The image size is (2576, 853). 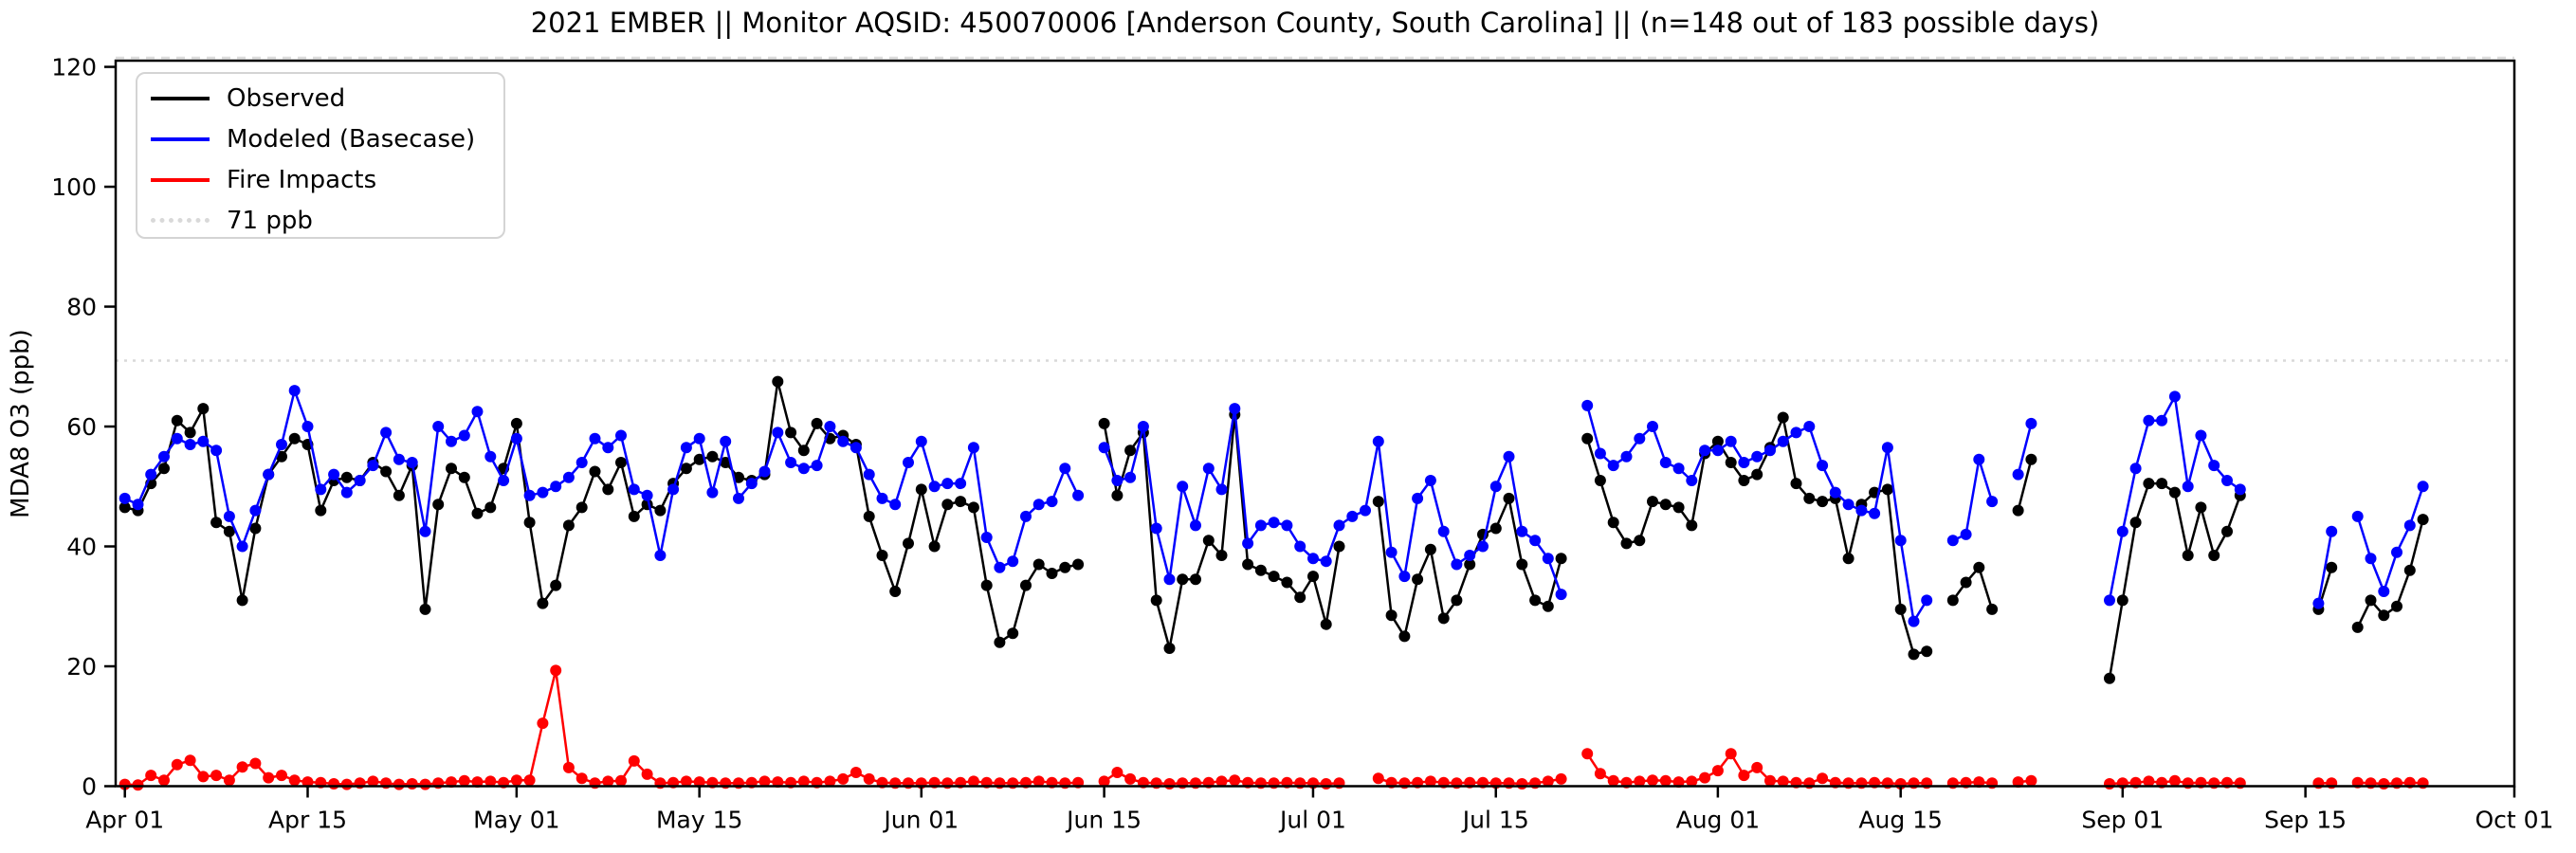 What do you see at coordinates (320, 179) in the screenshot?
I see `legend-item-fire: Fire Impacts` at bounding box center [320, 179].